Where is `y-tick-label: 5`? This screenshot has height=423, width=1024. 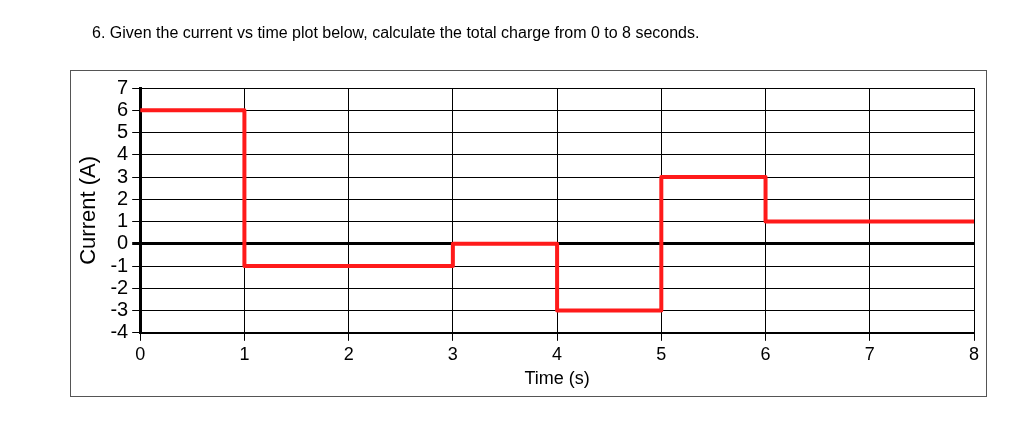
y-tick-label: 5 is located at coordinates (123, 131).